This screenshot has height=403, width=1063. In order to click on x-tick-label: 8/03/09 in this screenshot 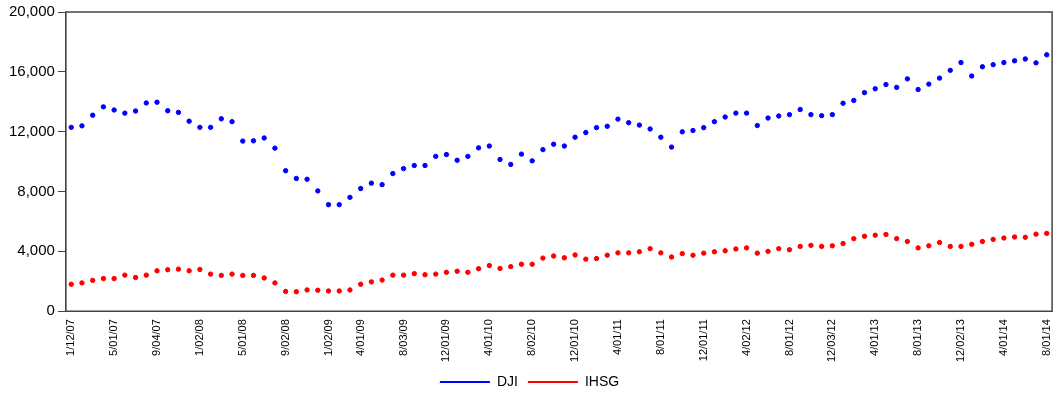, I will do `click(402, 337)`.